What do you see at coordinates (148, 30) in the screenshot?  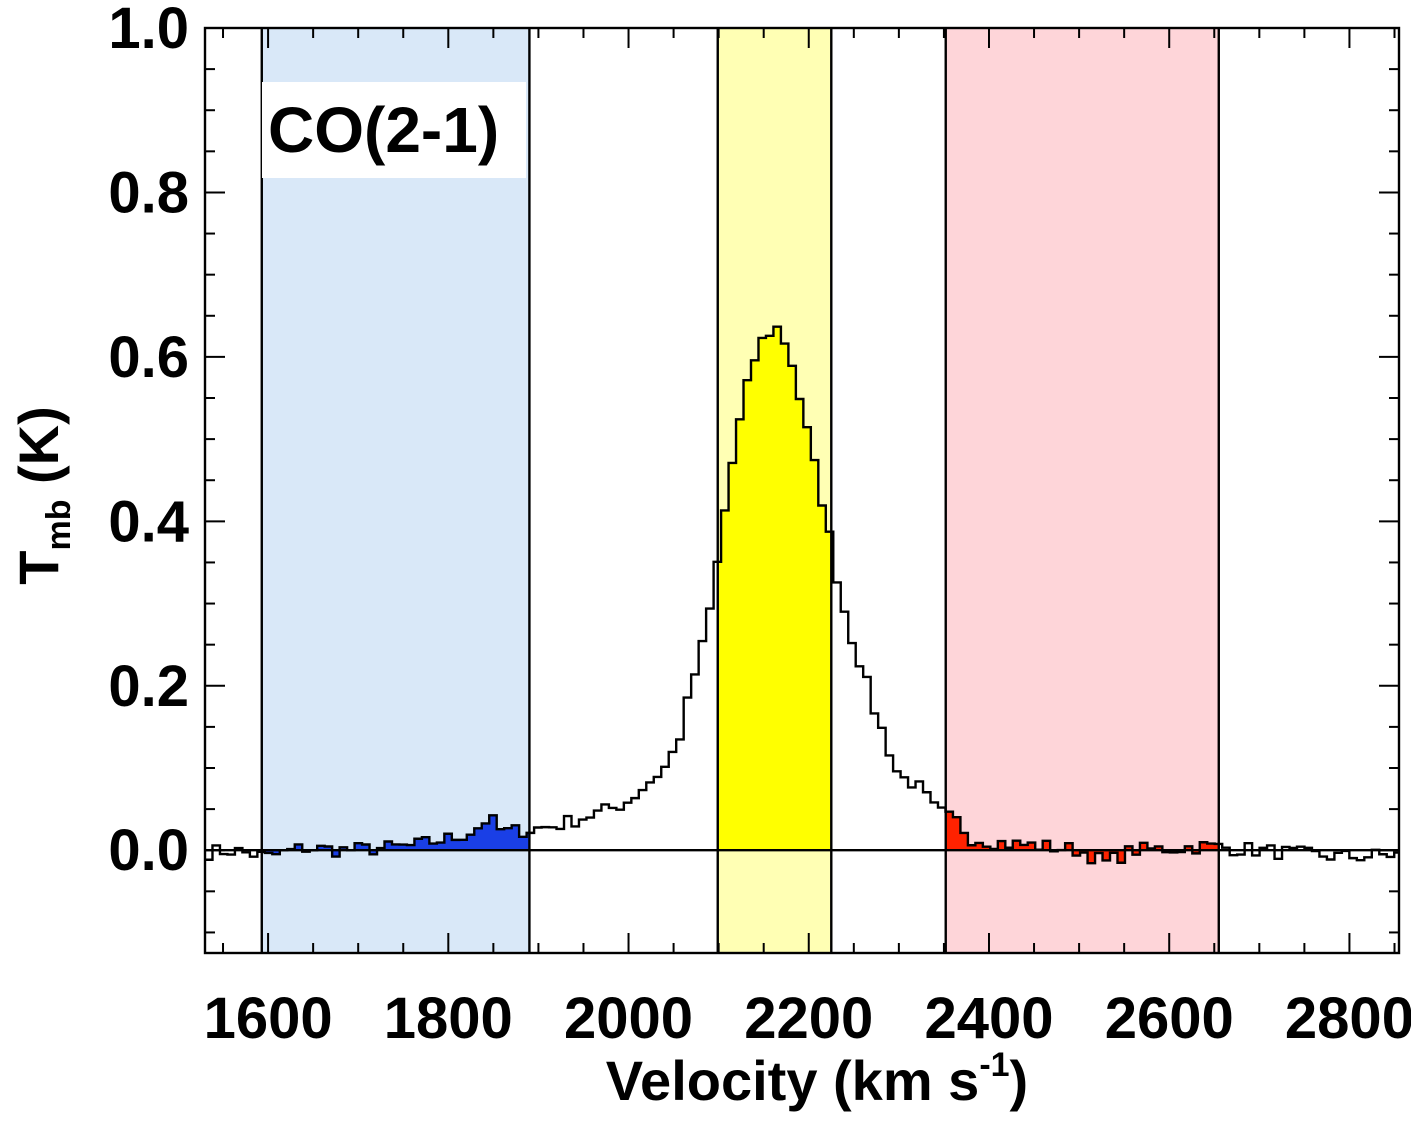 I see `y-tick-label: 1.0` at bounding box center [148, 30].